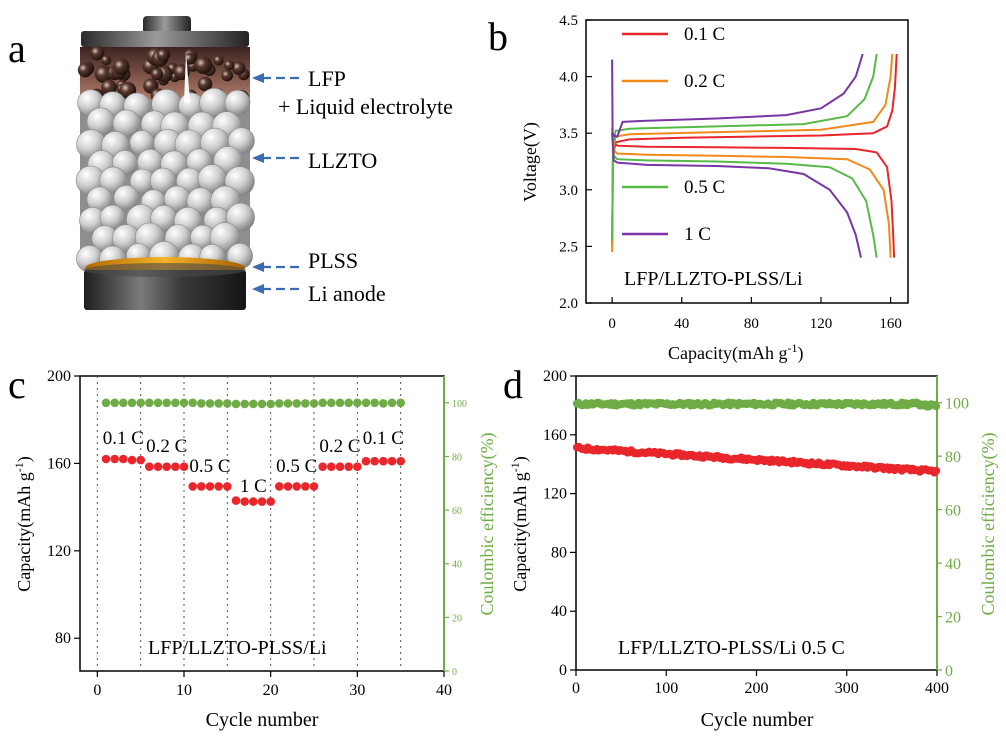 The width and height of the screenshot is (1006, 741). Describe the element at coordinates (737, 95) in the screenshot. I see `curve-charge-1C` at that location.